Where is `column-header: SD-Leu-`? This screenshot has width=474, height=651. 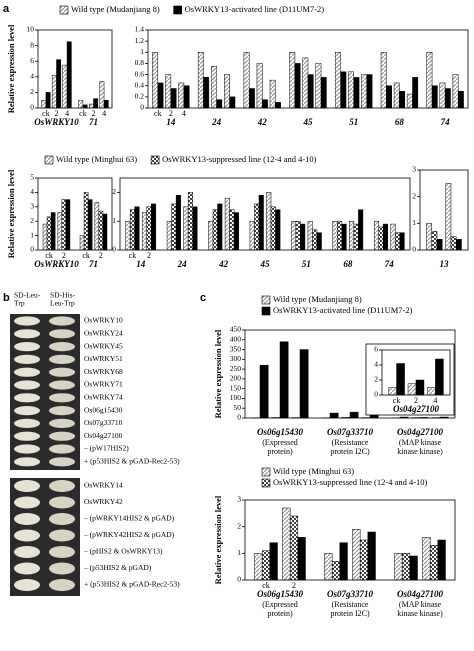
column-header: SD-Leu- is located at coordinates (27, 295).